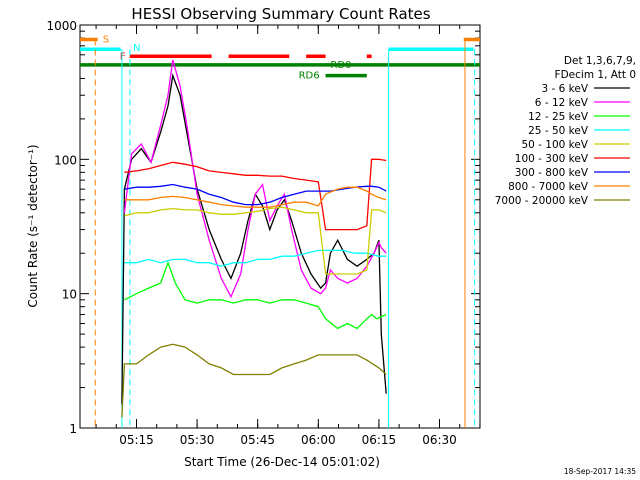 This screenshot has width=640, height=480. Describe the element at coordinates (439, 440) in the screenshot. I see `x-tick-label: 06:30` at that location.